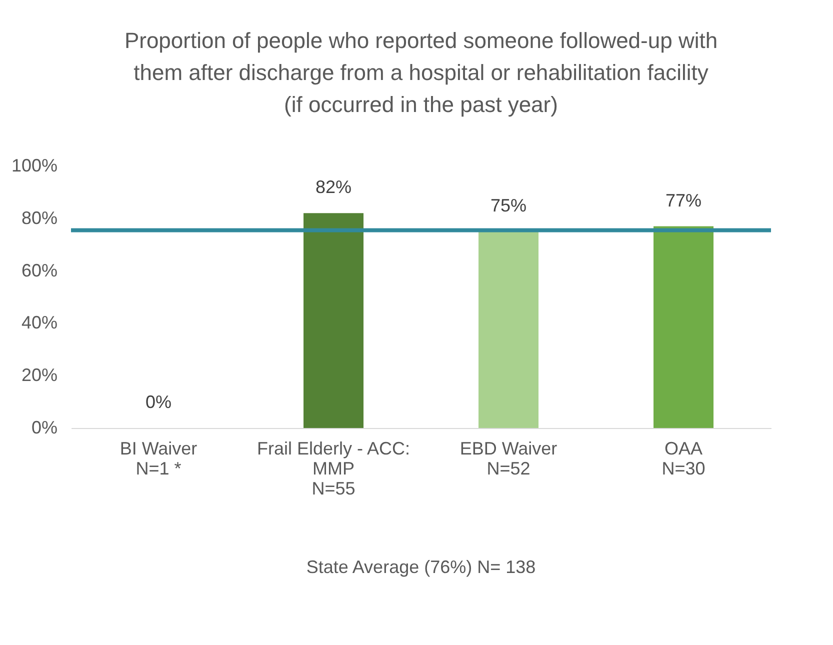 The height and width of the screenshot is (645, 833). What do you see at coordinates (421, 567) in the screenshot?
I see `text: State Average (76%) N= 138` at bounding box center [421, 567].